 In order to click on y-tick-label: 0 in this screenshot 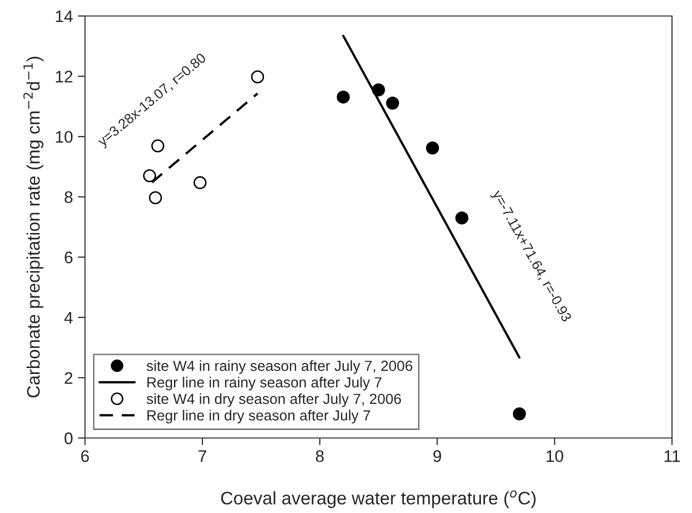, I will do `click(68, 438)`.